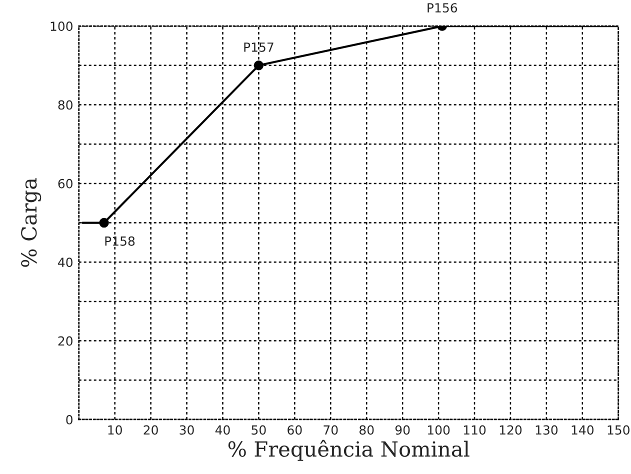 This screenshot has height=474, width=631. Describe the element at coordinates (65, 263) in the screenshot. I see `y-tick-label: 40` at that location.